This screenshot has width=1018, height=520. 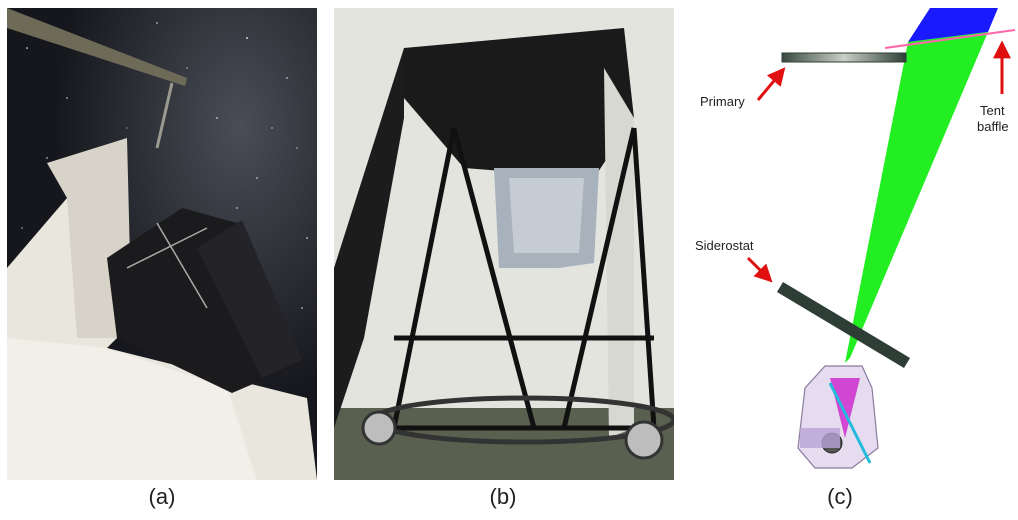 I want to click on caption-a: (a), so click(x=162, y=496).